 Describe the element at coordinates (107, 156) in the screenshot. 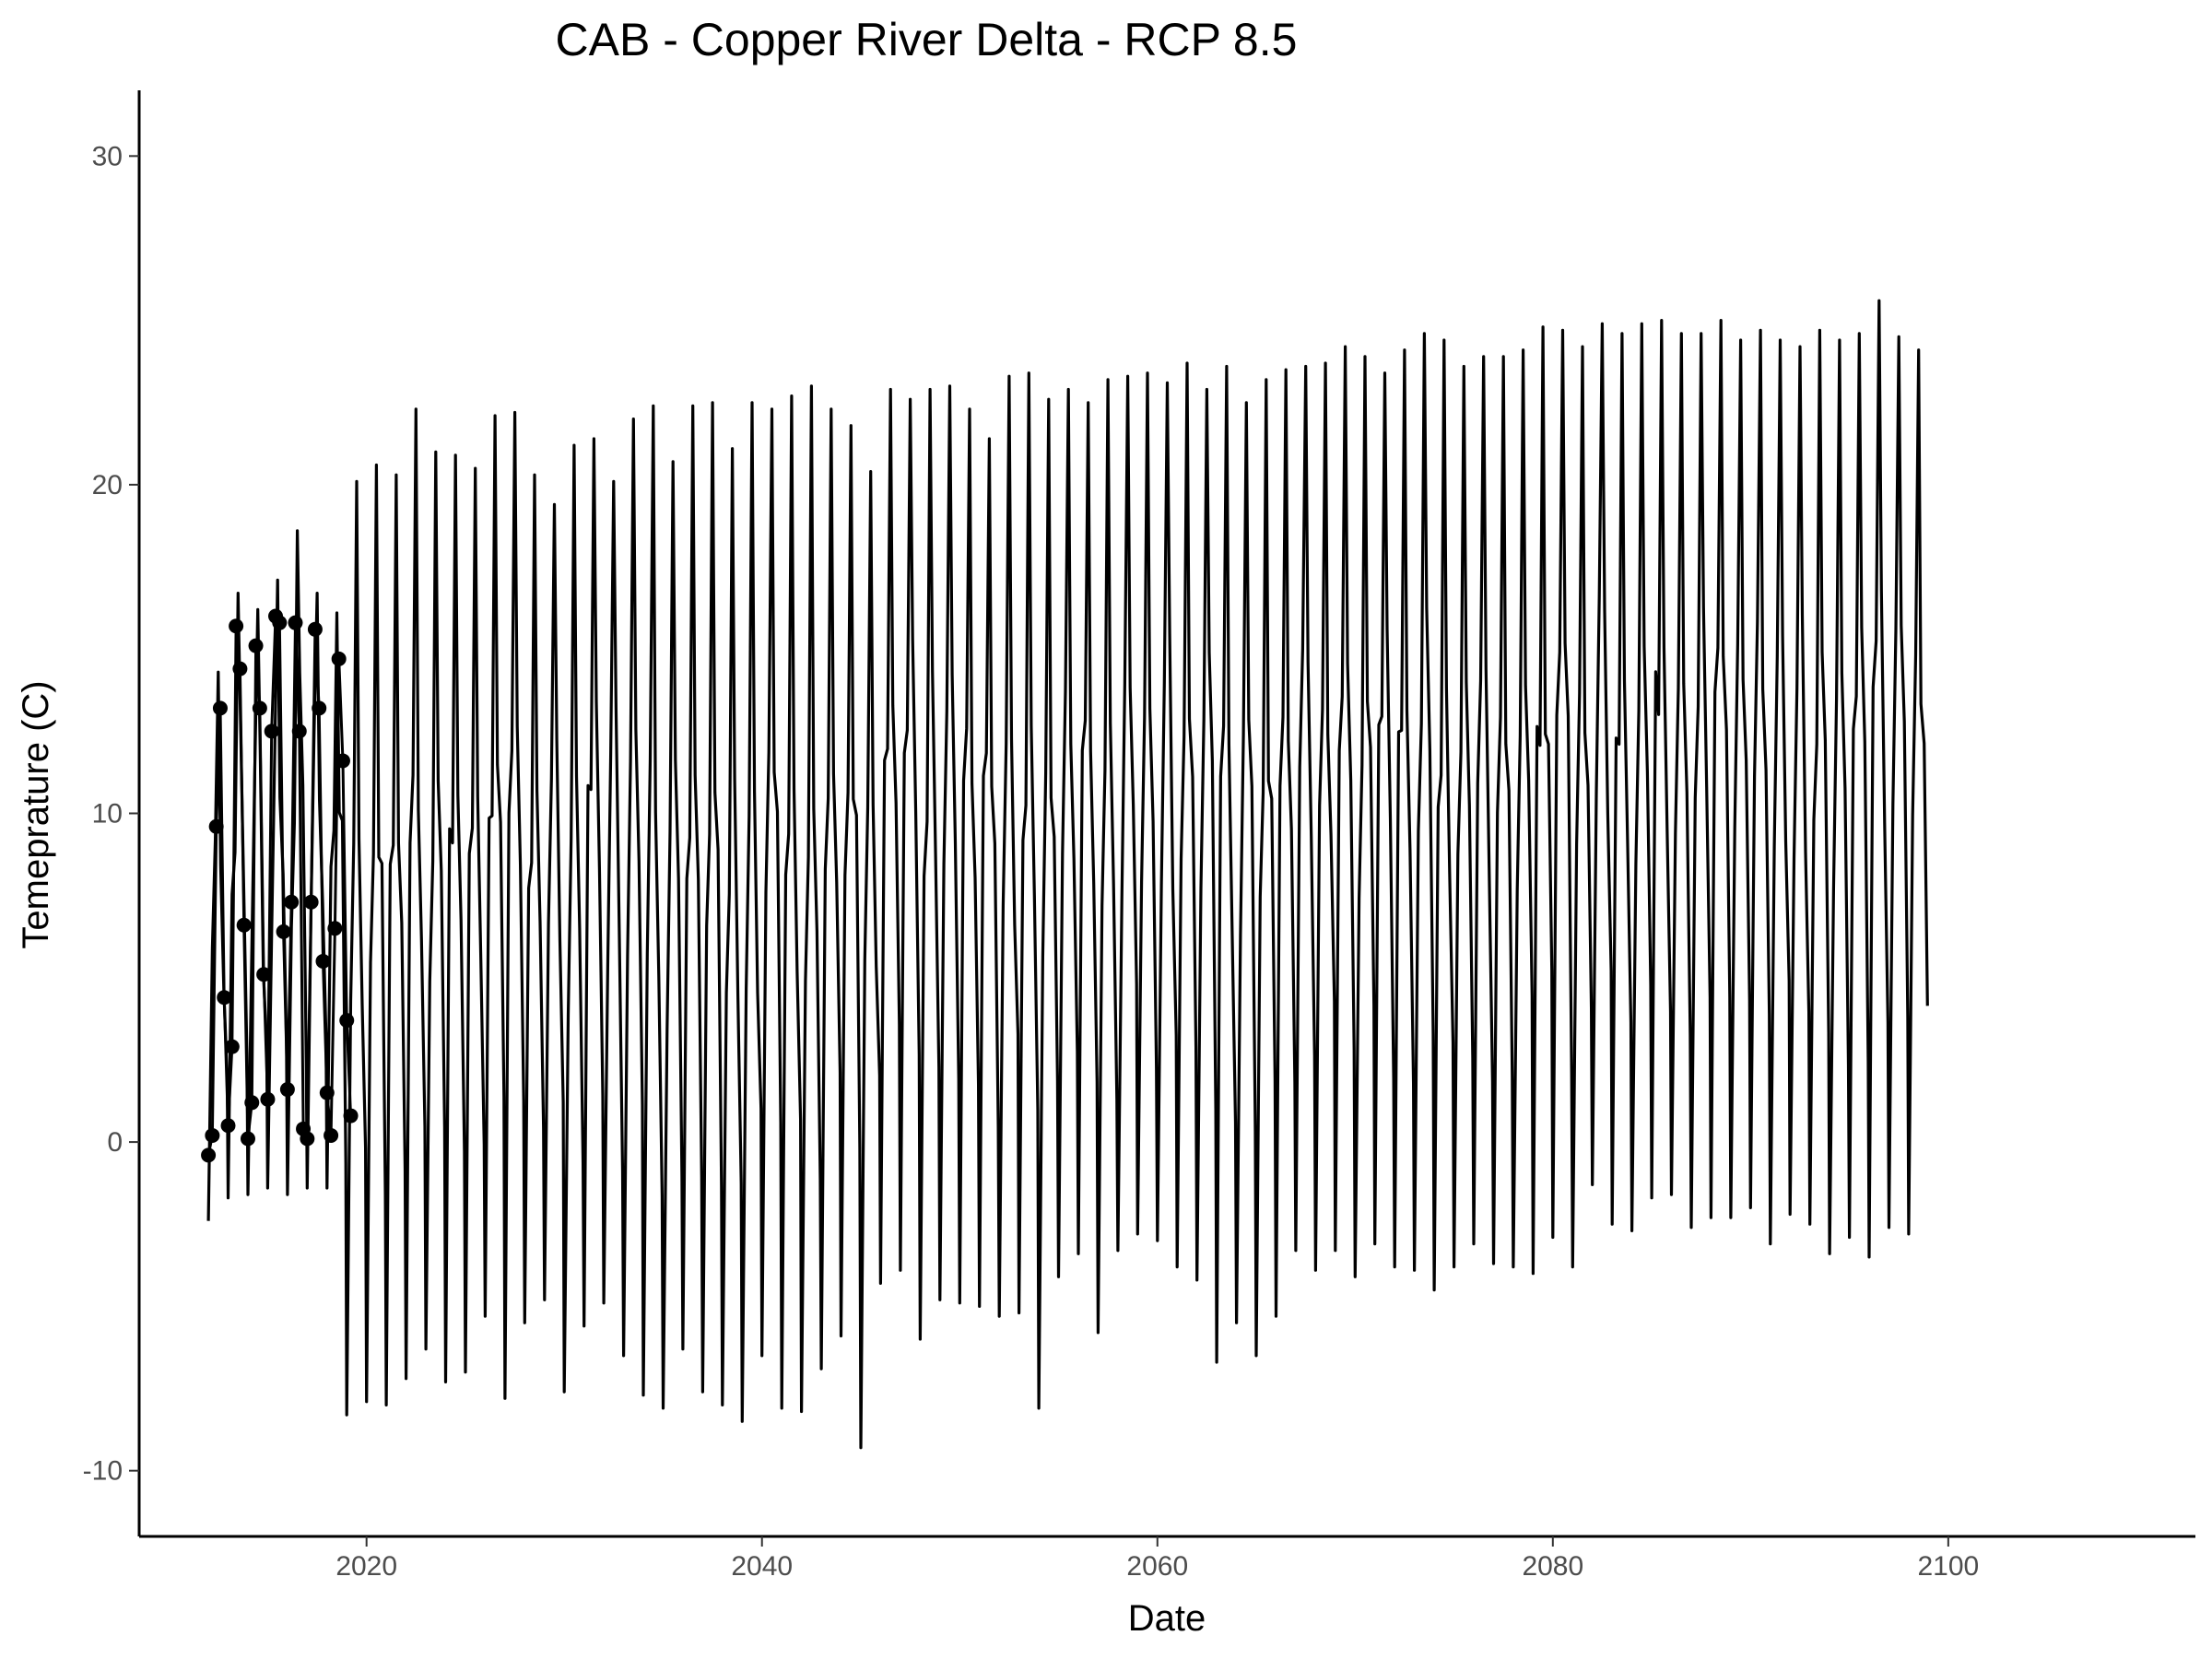

I see `y-tick-label: 30` at that location.